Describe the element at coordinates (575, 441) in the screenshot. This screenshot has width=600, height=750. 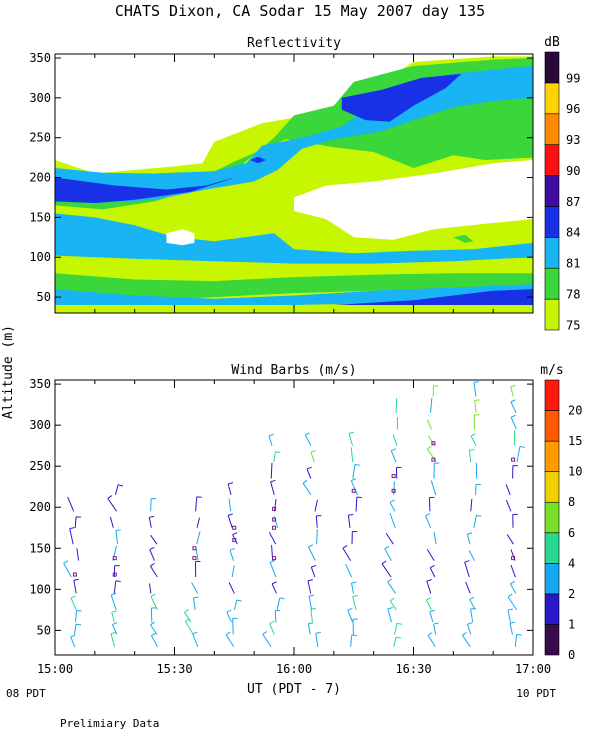
I see `wind-colorbar-label: 15` at that location.